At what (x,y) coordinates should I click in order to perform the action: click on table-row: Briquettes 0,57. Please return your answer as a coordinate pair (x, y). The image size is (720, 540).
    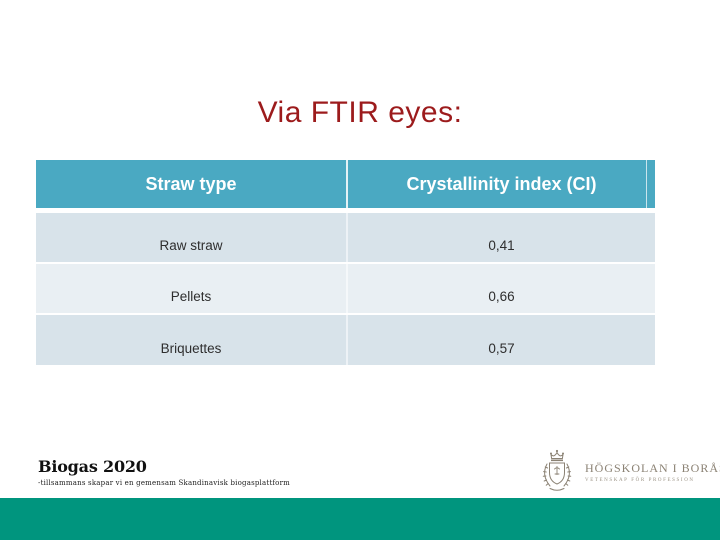
    Looking at the image, I should click on (345, 340).